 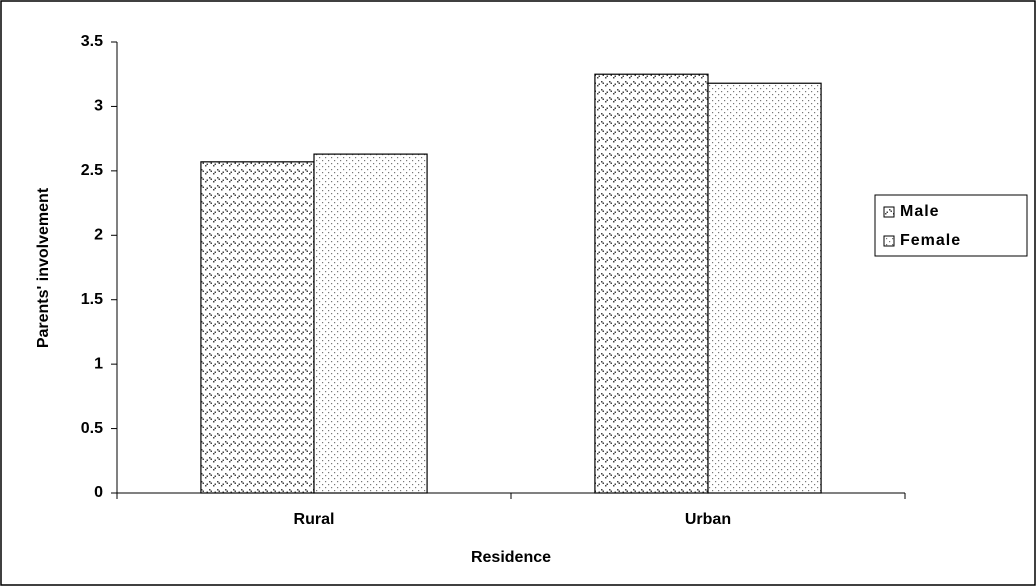 What do you see at coordinates (951, 225) in the screenshot?
I see `legend-box` at bounding box center [951, 225].